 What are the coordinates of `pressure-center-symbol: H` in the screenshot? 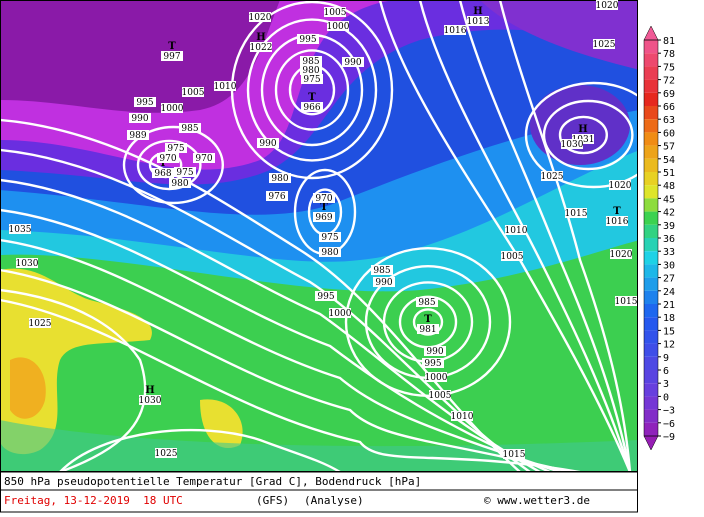 It's located at (149, 390).